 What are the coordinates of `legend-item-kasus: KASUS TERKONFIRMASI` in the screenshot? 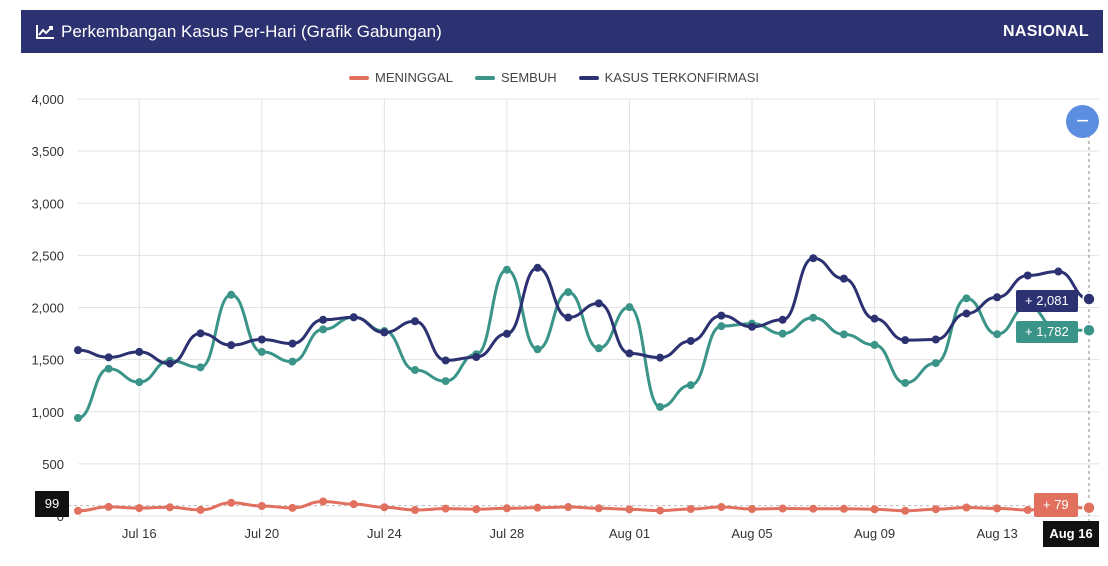 It's located at (668, 77).